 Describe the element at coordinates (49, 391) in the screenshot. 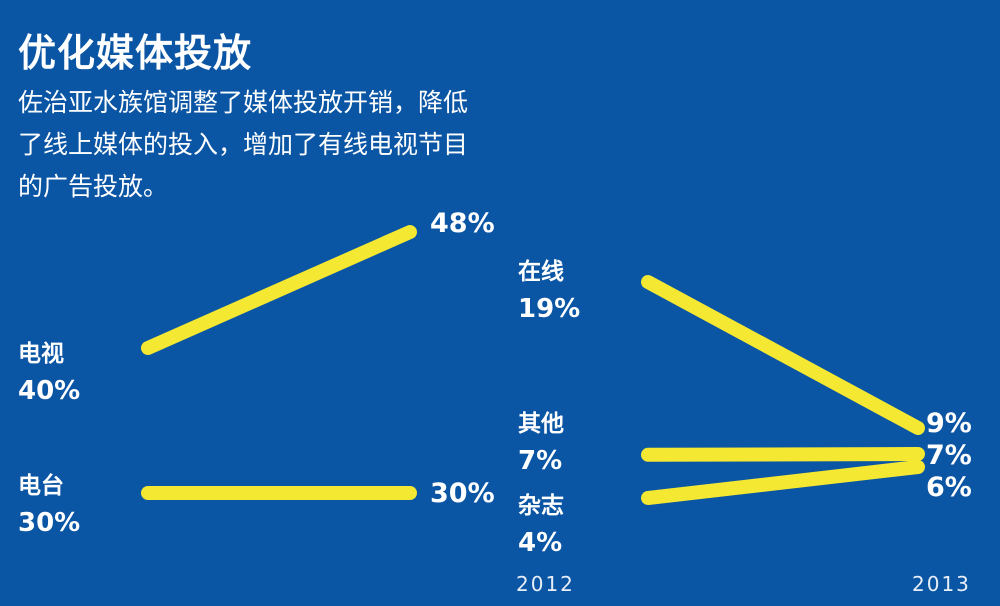

I see `start-value-tv: 40%` at that location.